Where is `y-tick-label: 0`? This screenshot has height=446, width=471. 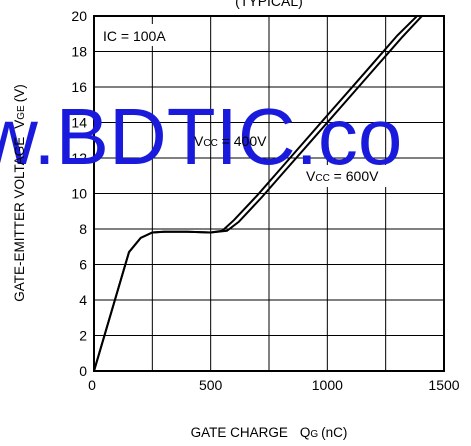
y-tick-label: 0 is located at coordinates (83, 371).